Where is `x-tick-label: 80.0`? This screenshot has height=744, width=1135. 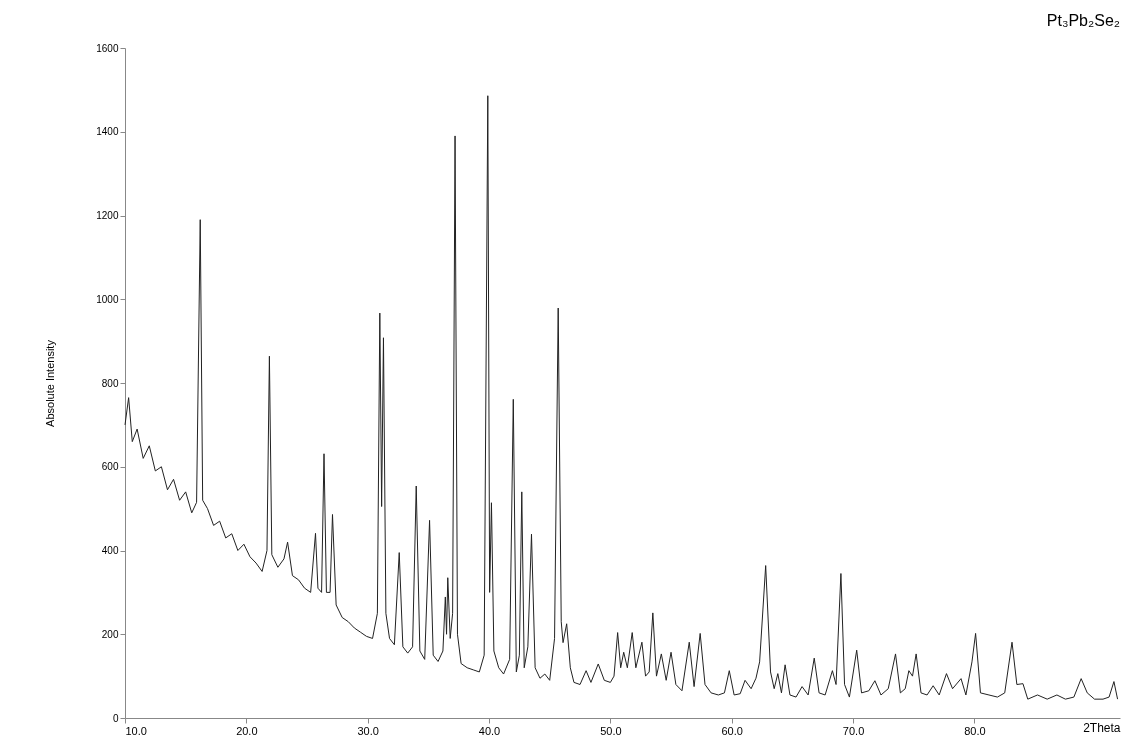
x-tick-label: 80.0 is located at coordinates (975, 730).